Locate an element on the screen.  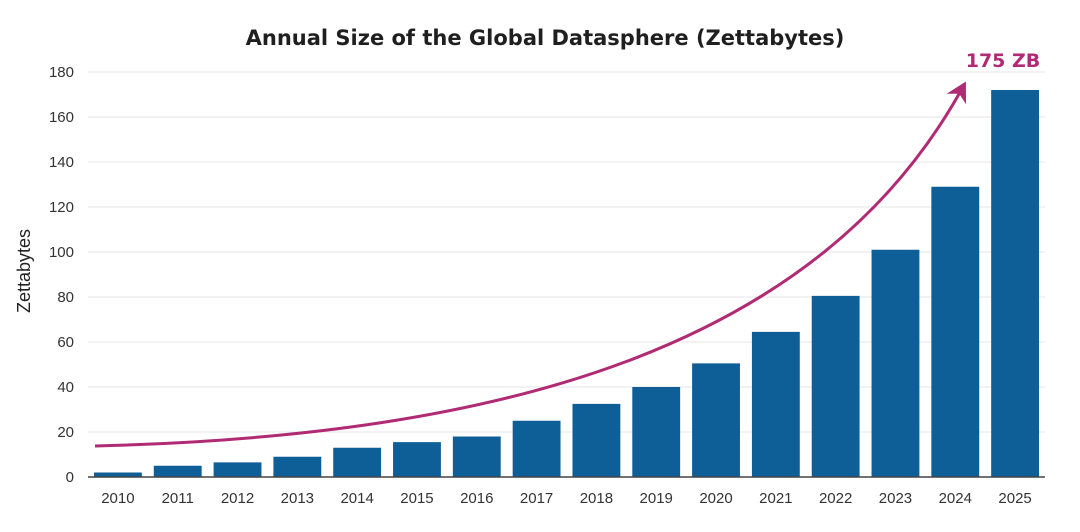
bar-2012 is located at coordinates (237, 469).